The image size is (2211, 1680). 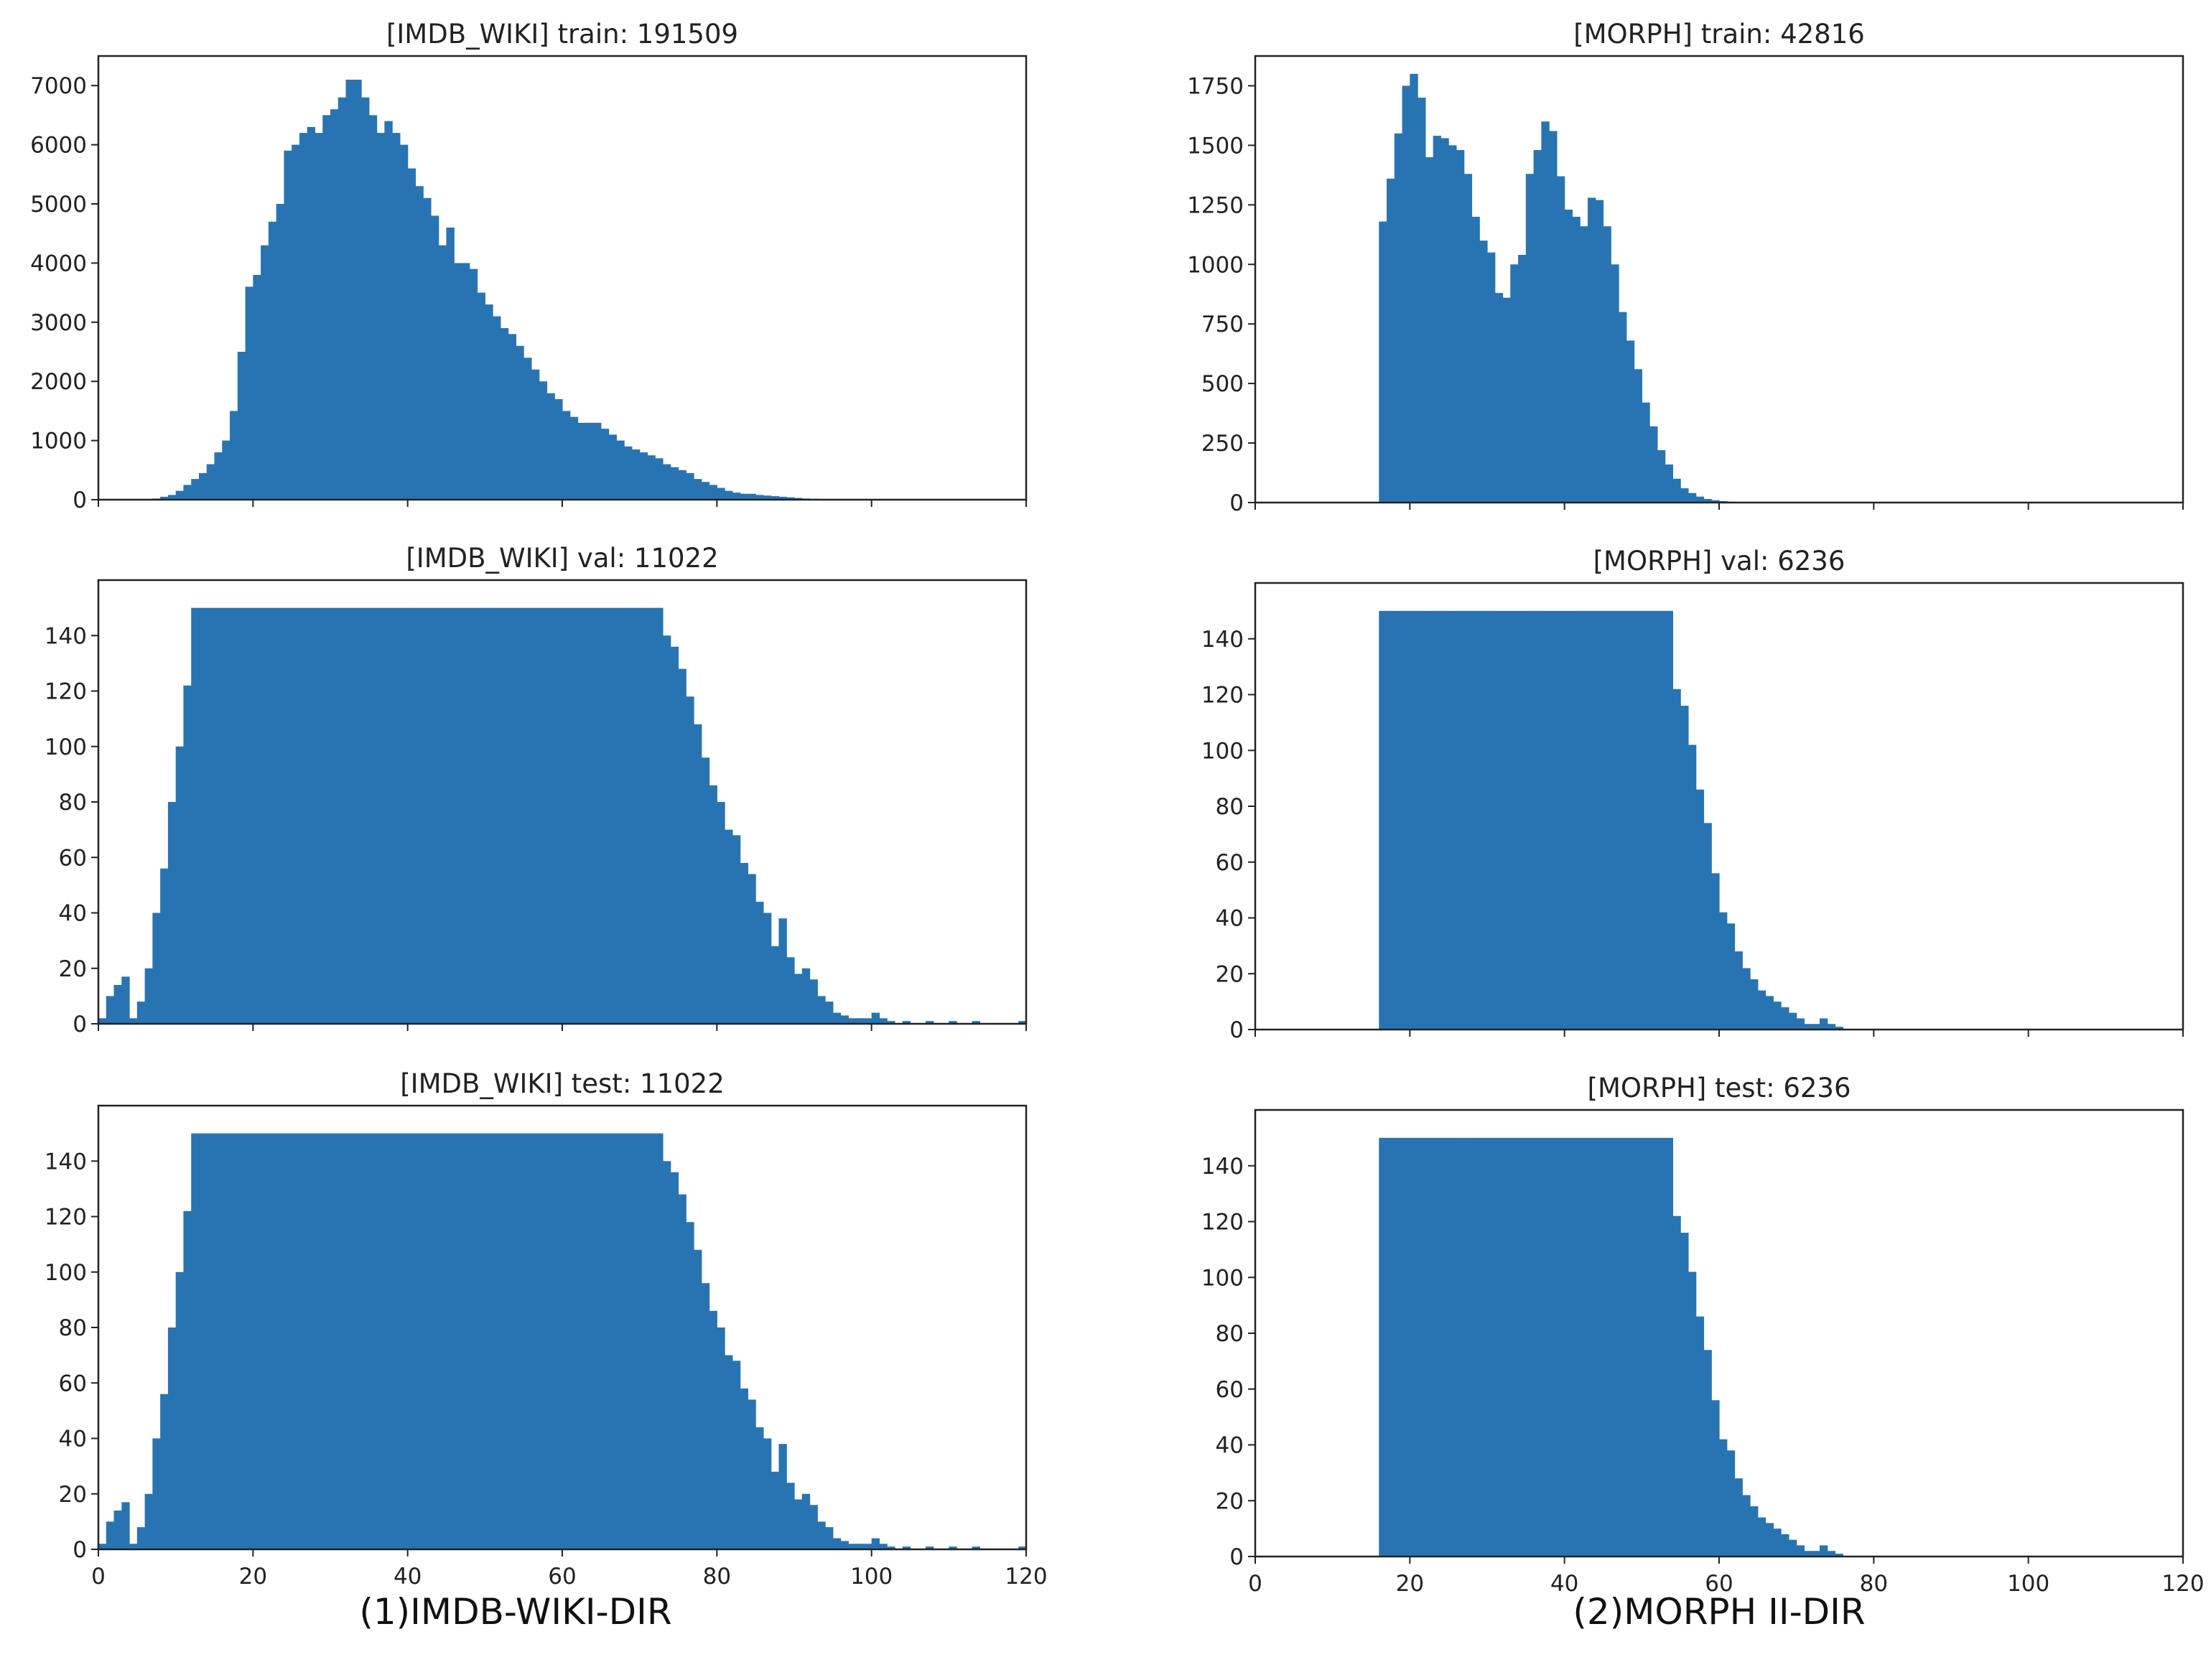 What do you see at coordinates (73, 858) in the screenshot?
I see `y-tick-label: 60` at bounding box center [73, 858].